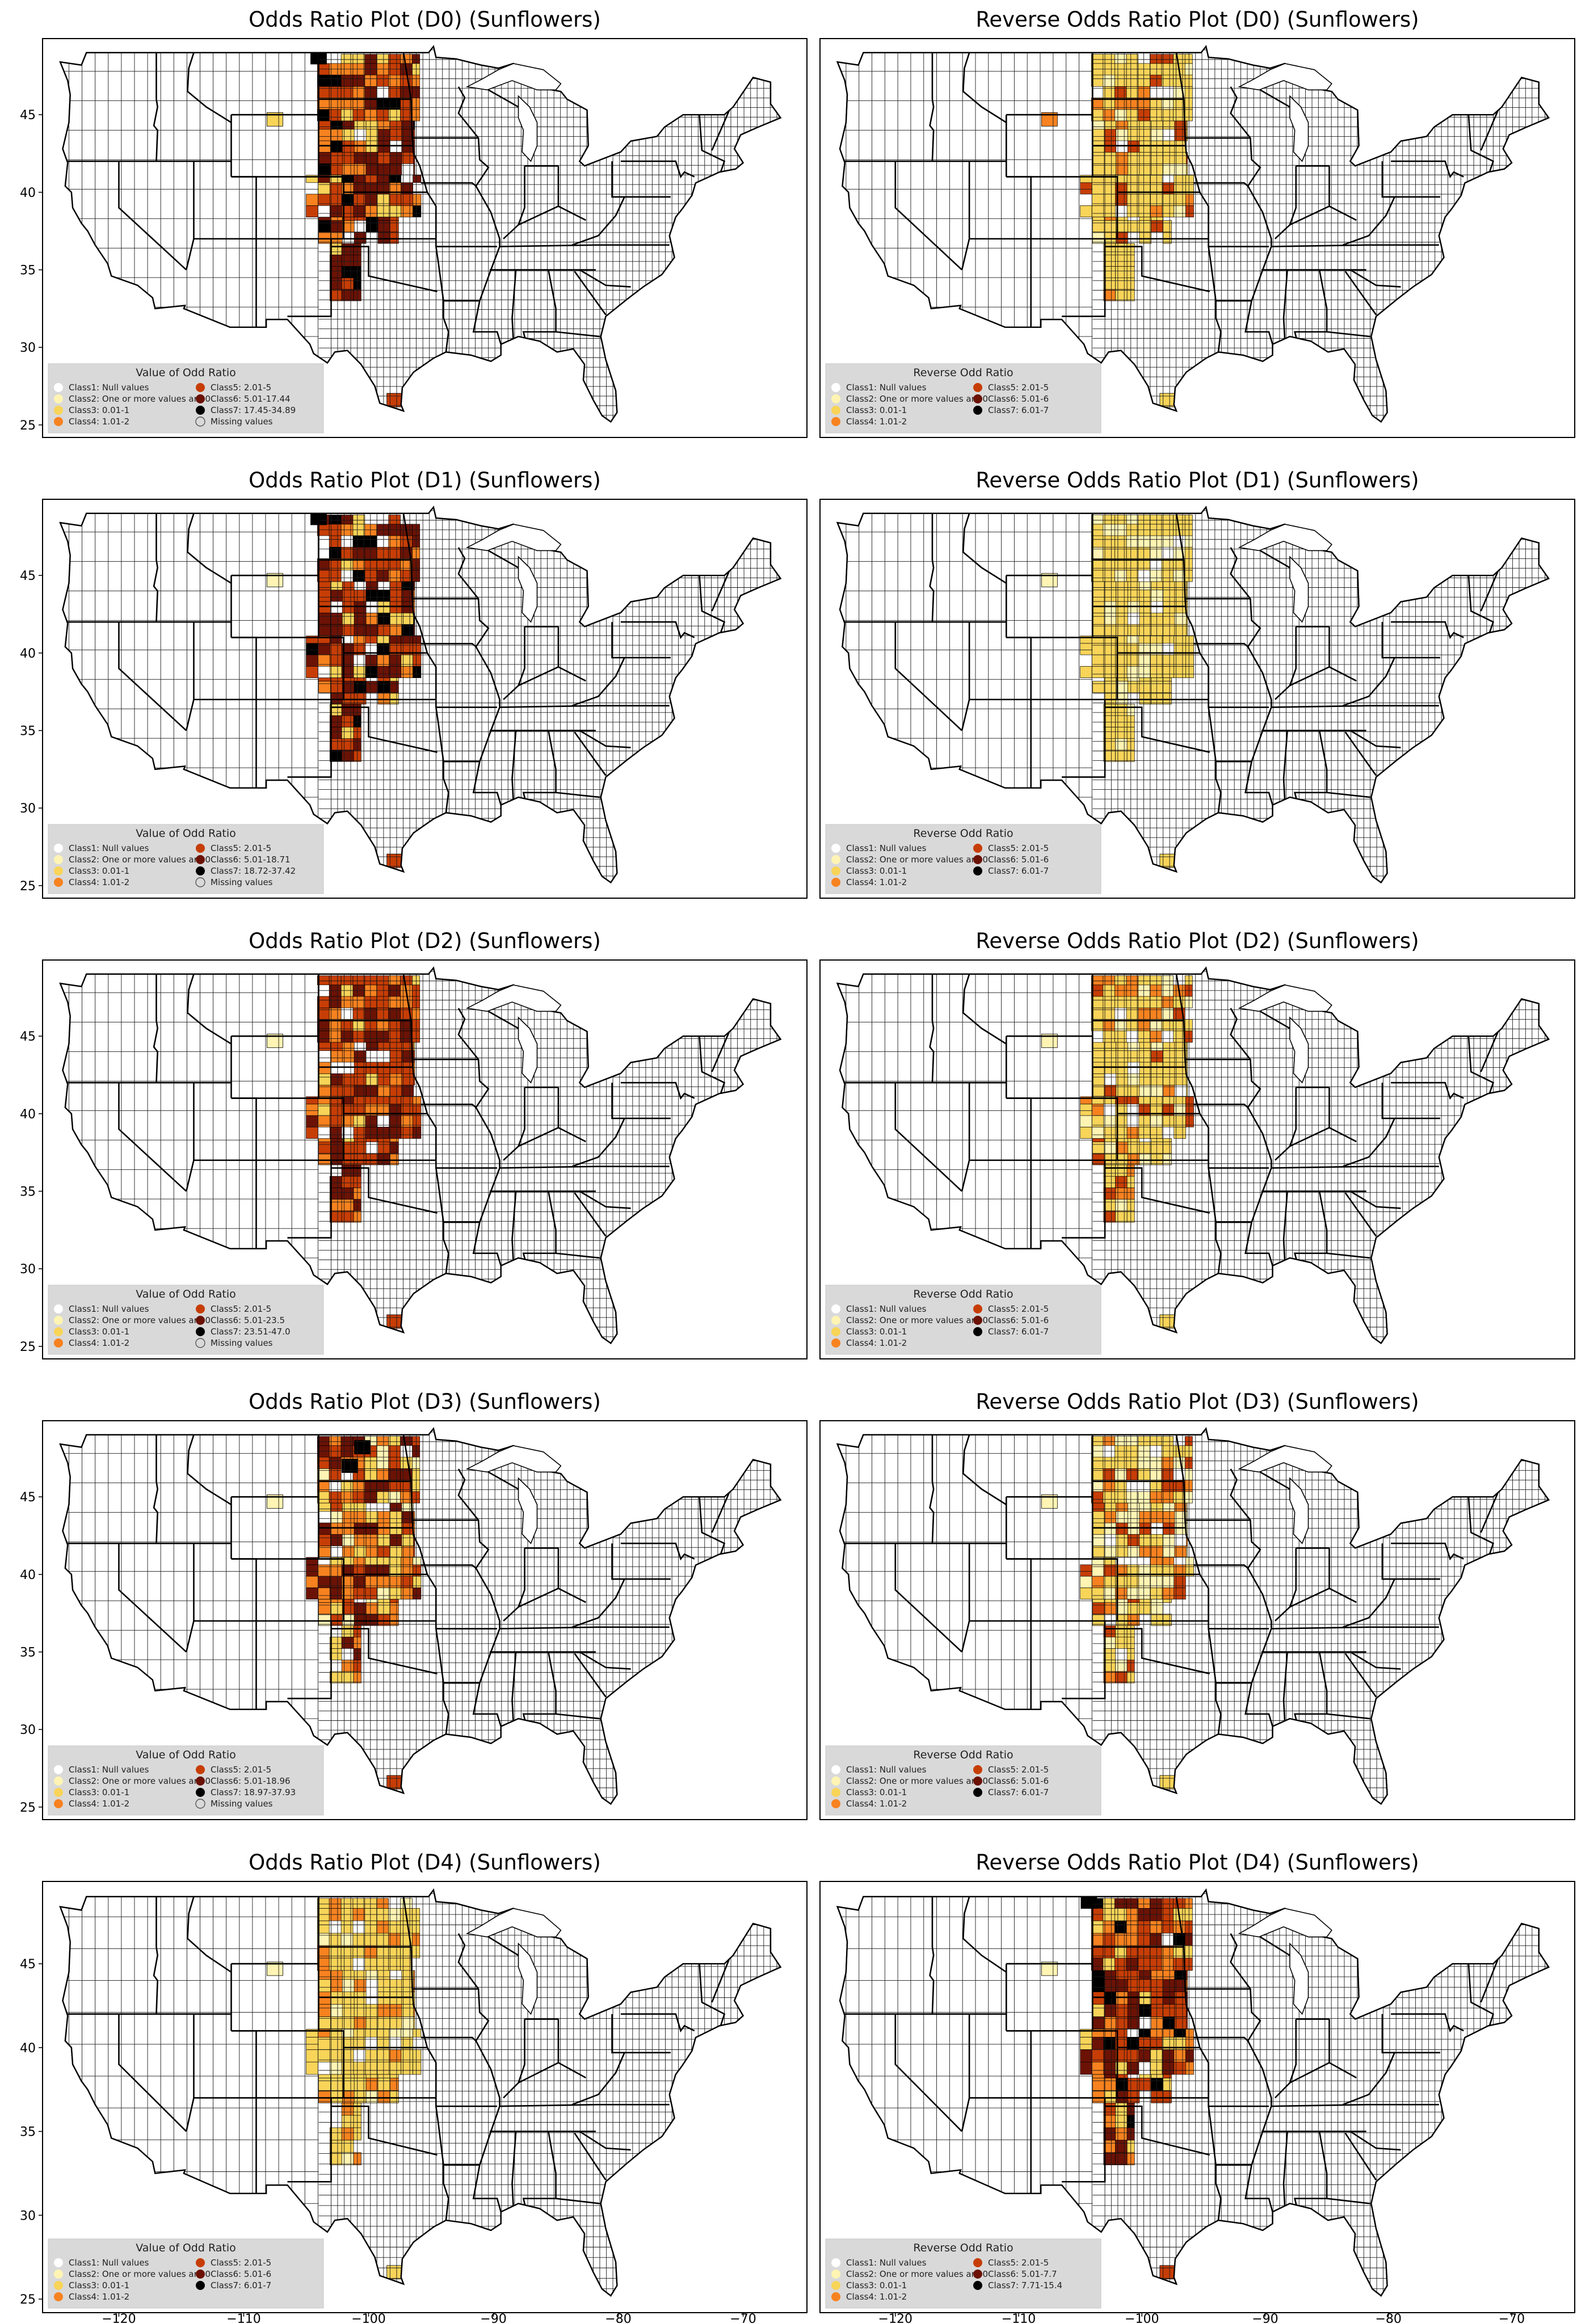 Image resolution: width=1577 pixels, height=2324 pixels. I want to click on y-tick-label: 25, so click(28, 887).